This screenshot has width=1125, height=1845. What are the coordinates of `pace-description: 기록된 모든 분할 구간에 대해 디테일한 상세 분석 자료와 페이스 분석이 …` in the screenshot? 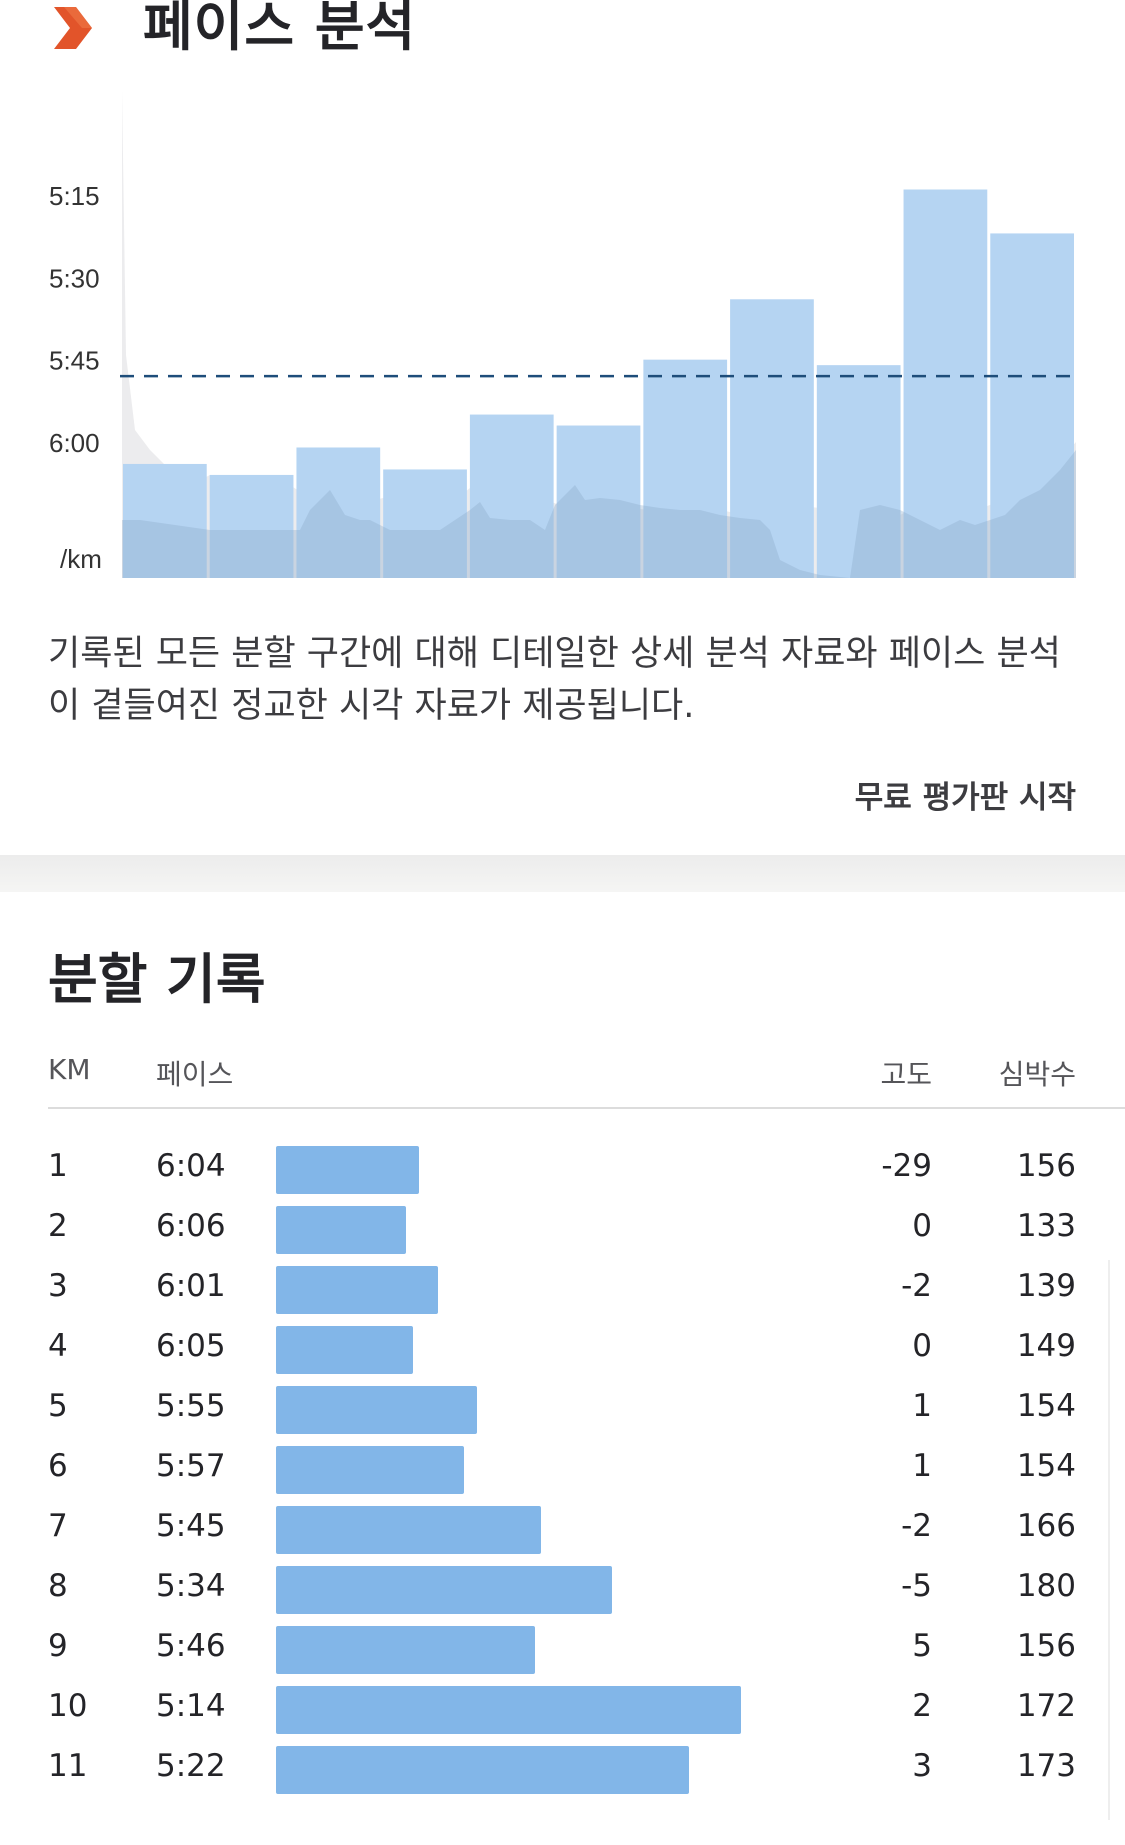 It's located at (554, 680).